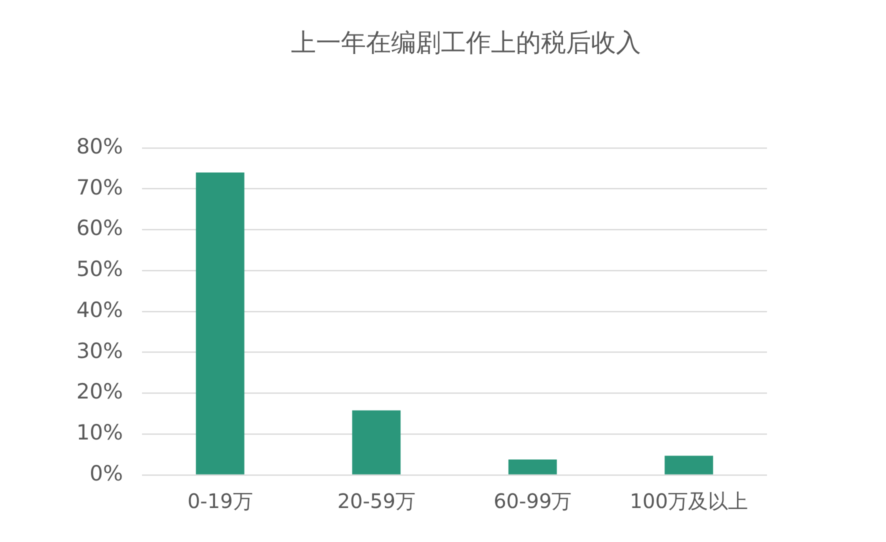  I want to click on chart-title: 上一年在编剧工作上的税后收入, so click(466, 43).